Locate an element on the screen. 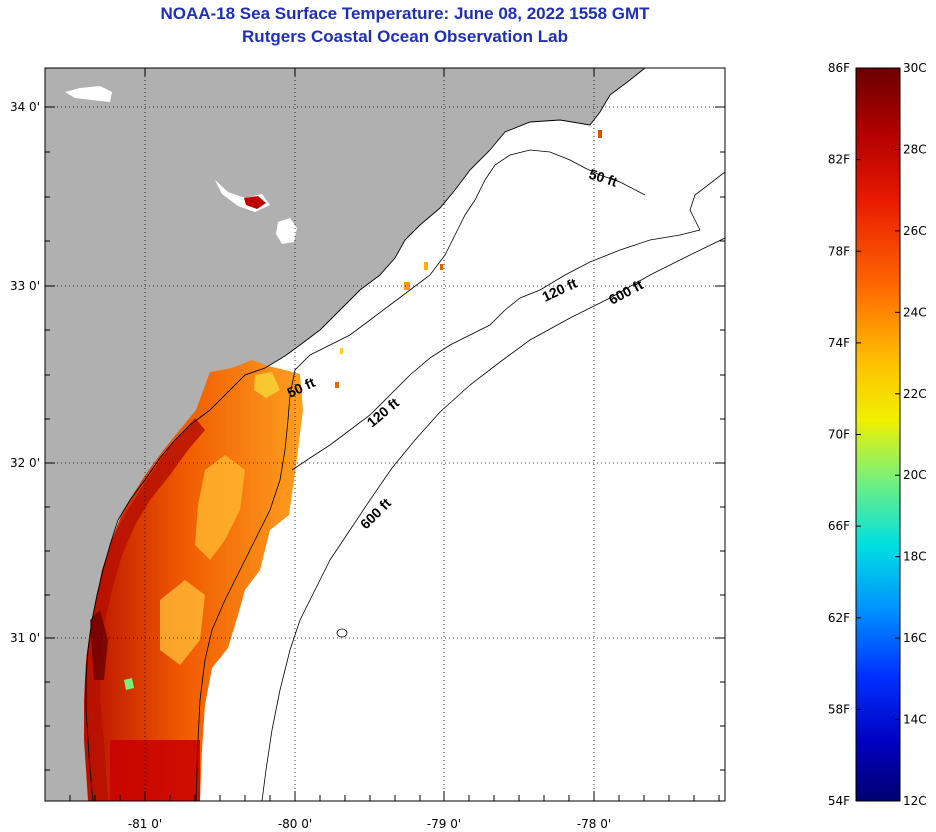 The image size is (936, 832). colorbar-fahrenheit-label: 54F is located at coordinates (839, 801).